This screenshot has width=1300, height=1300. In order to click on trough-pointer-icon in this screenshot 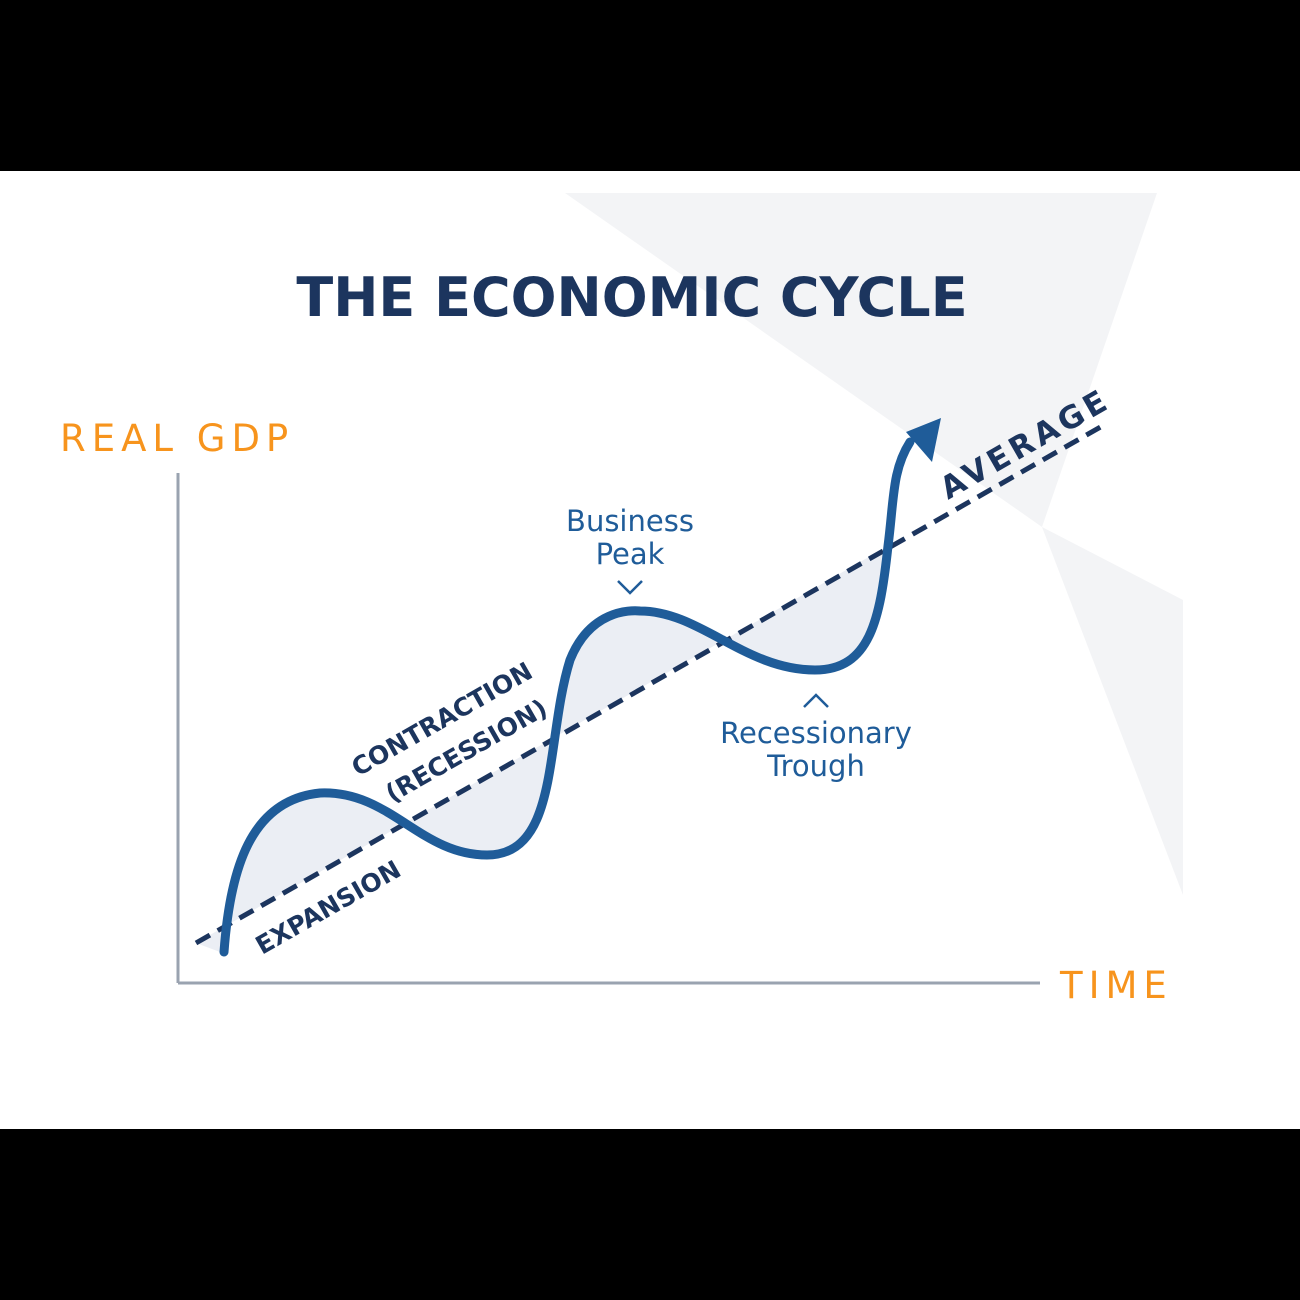, I will do `click(816, 700)`.